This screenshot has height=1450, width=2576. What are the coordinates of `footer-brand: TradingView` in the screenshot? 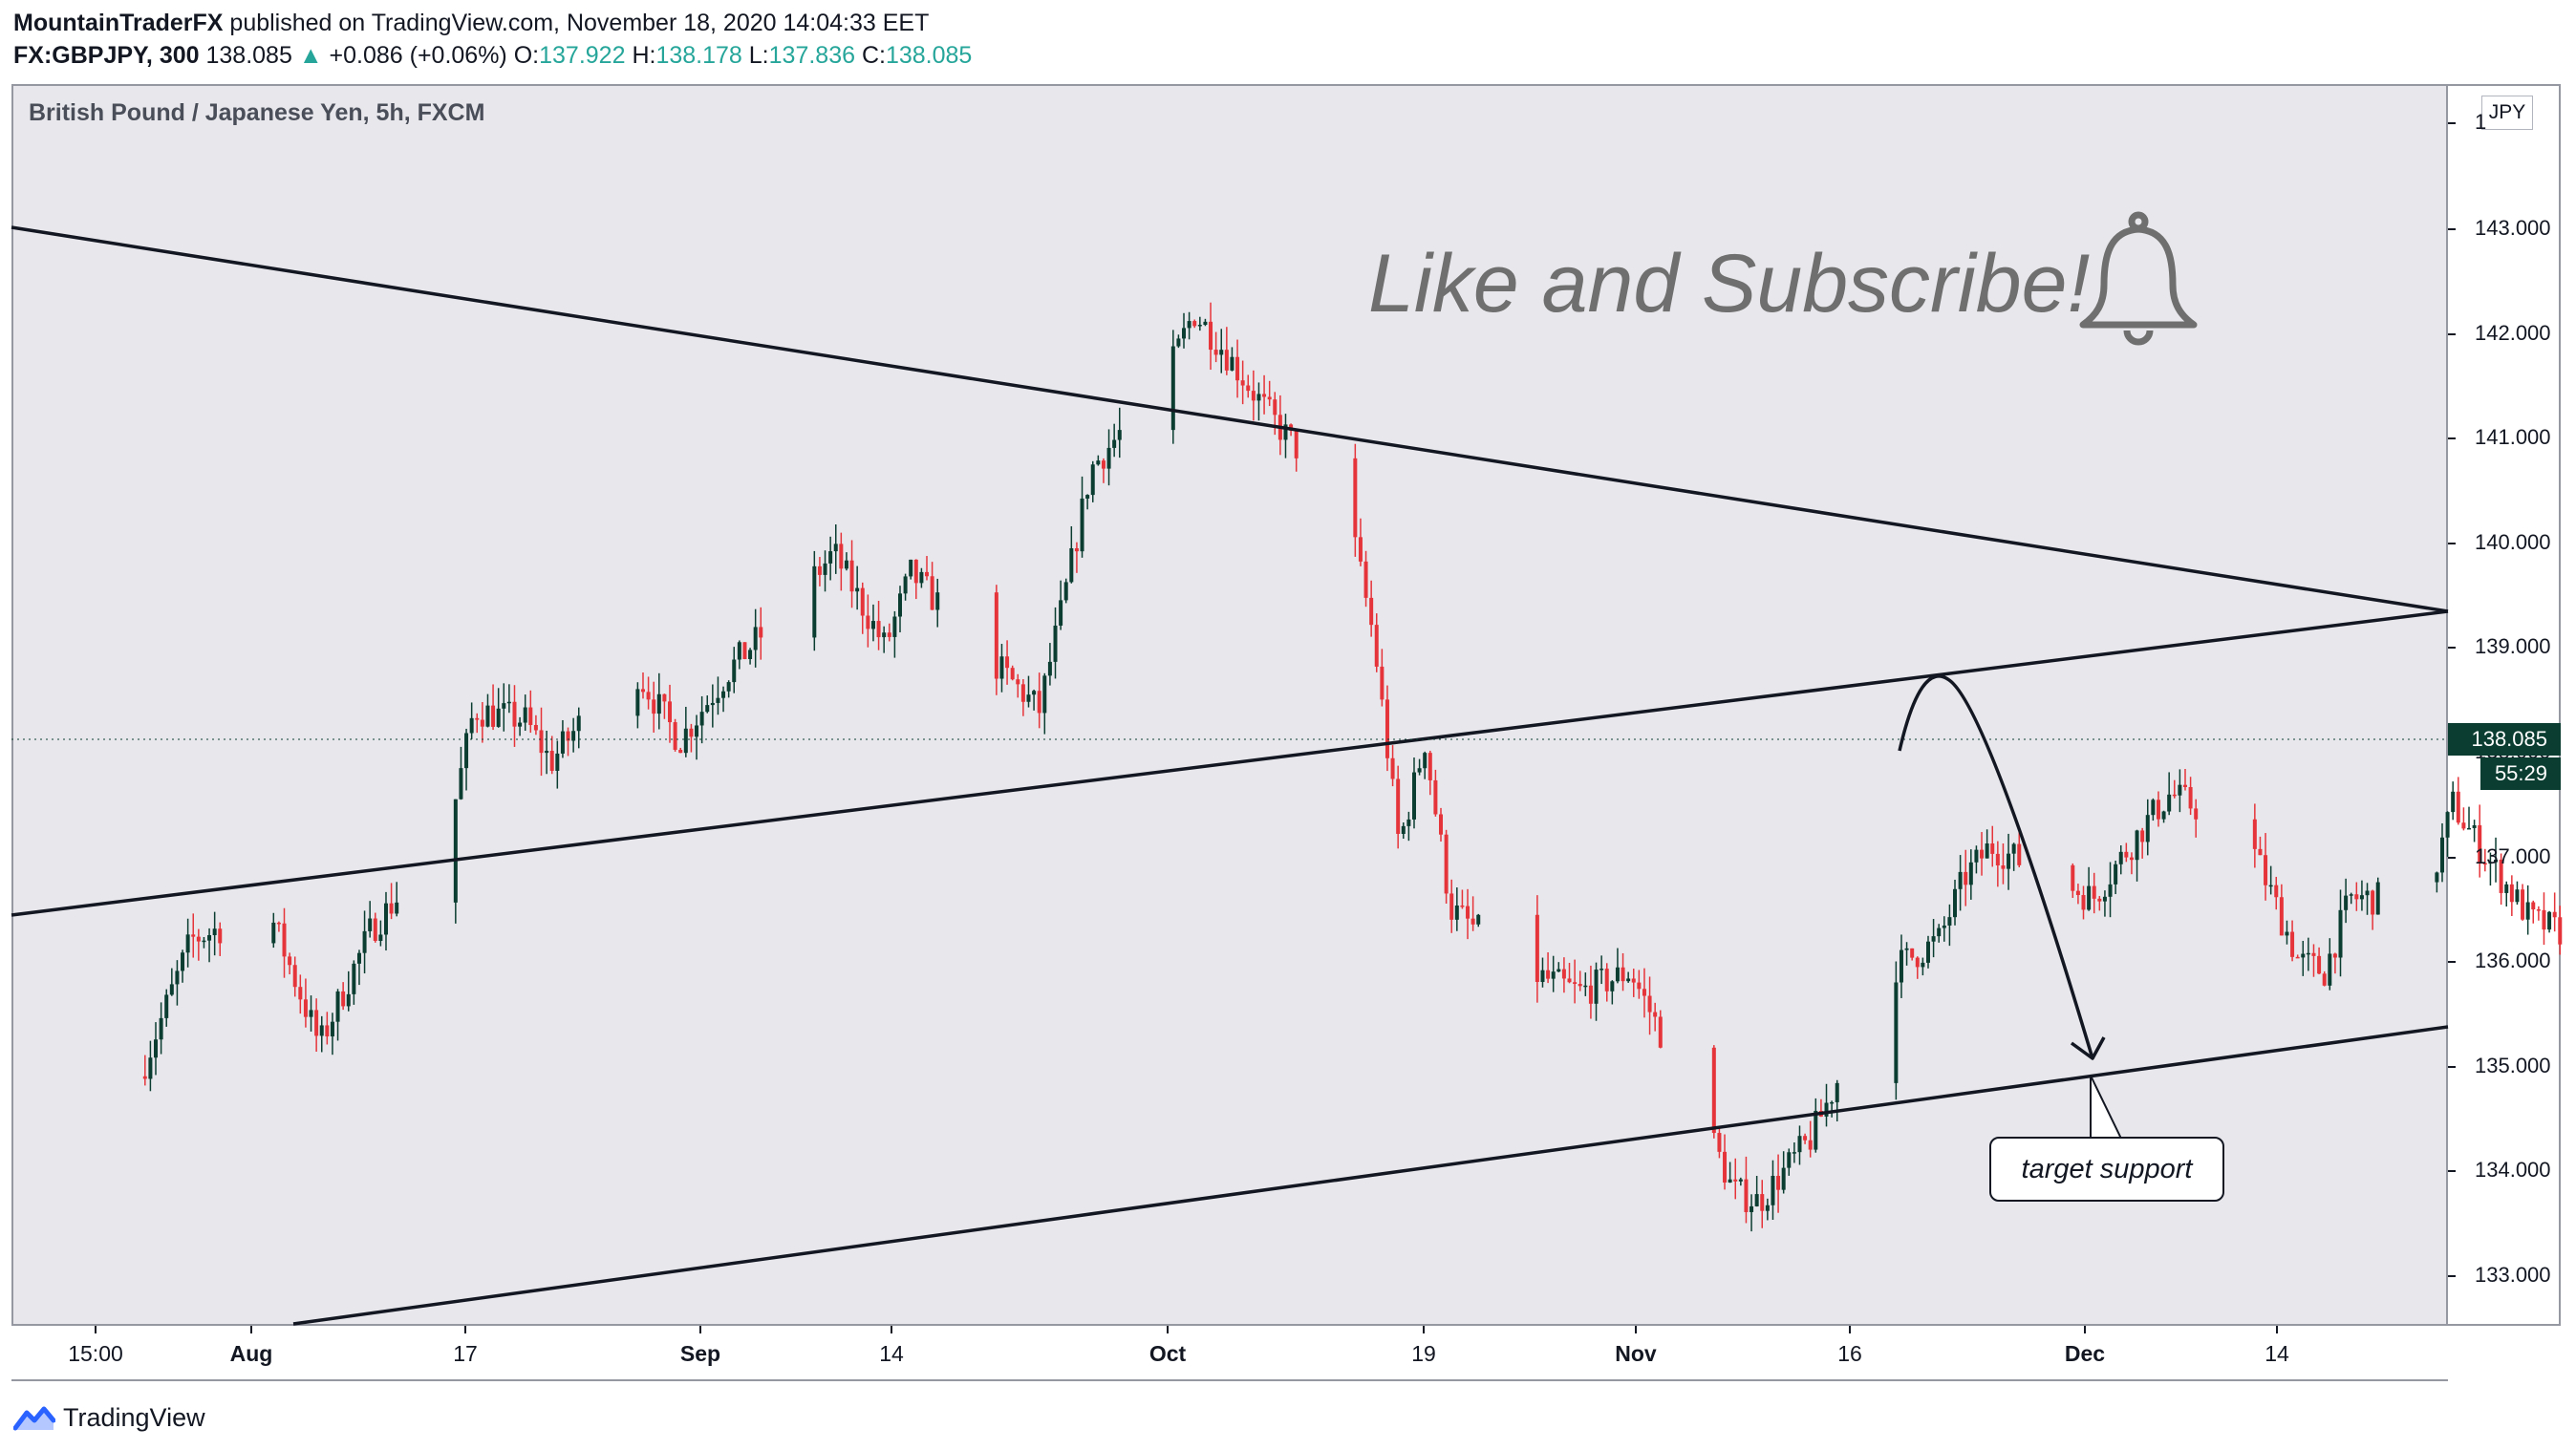 It's located at (134, 1417).